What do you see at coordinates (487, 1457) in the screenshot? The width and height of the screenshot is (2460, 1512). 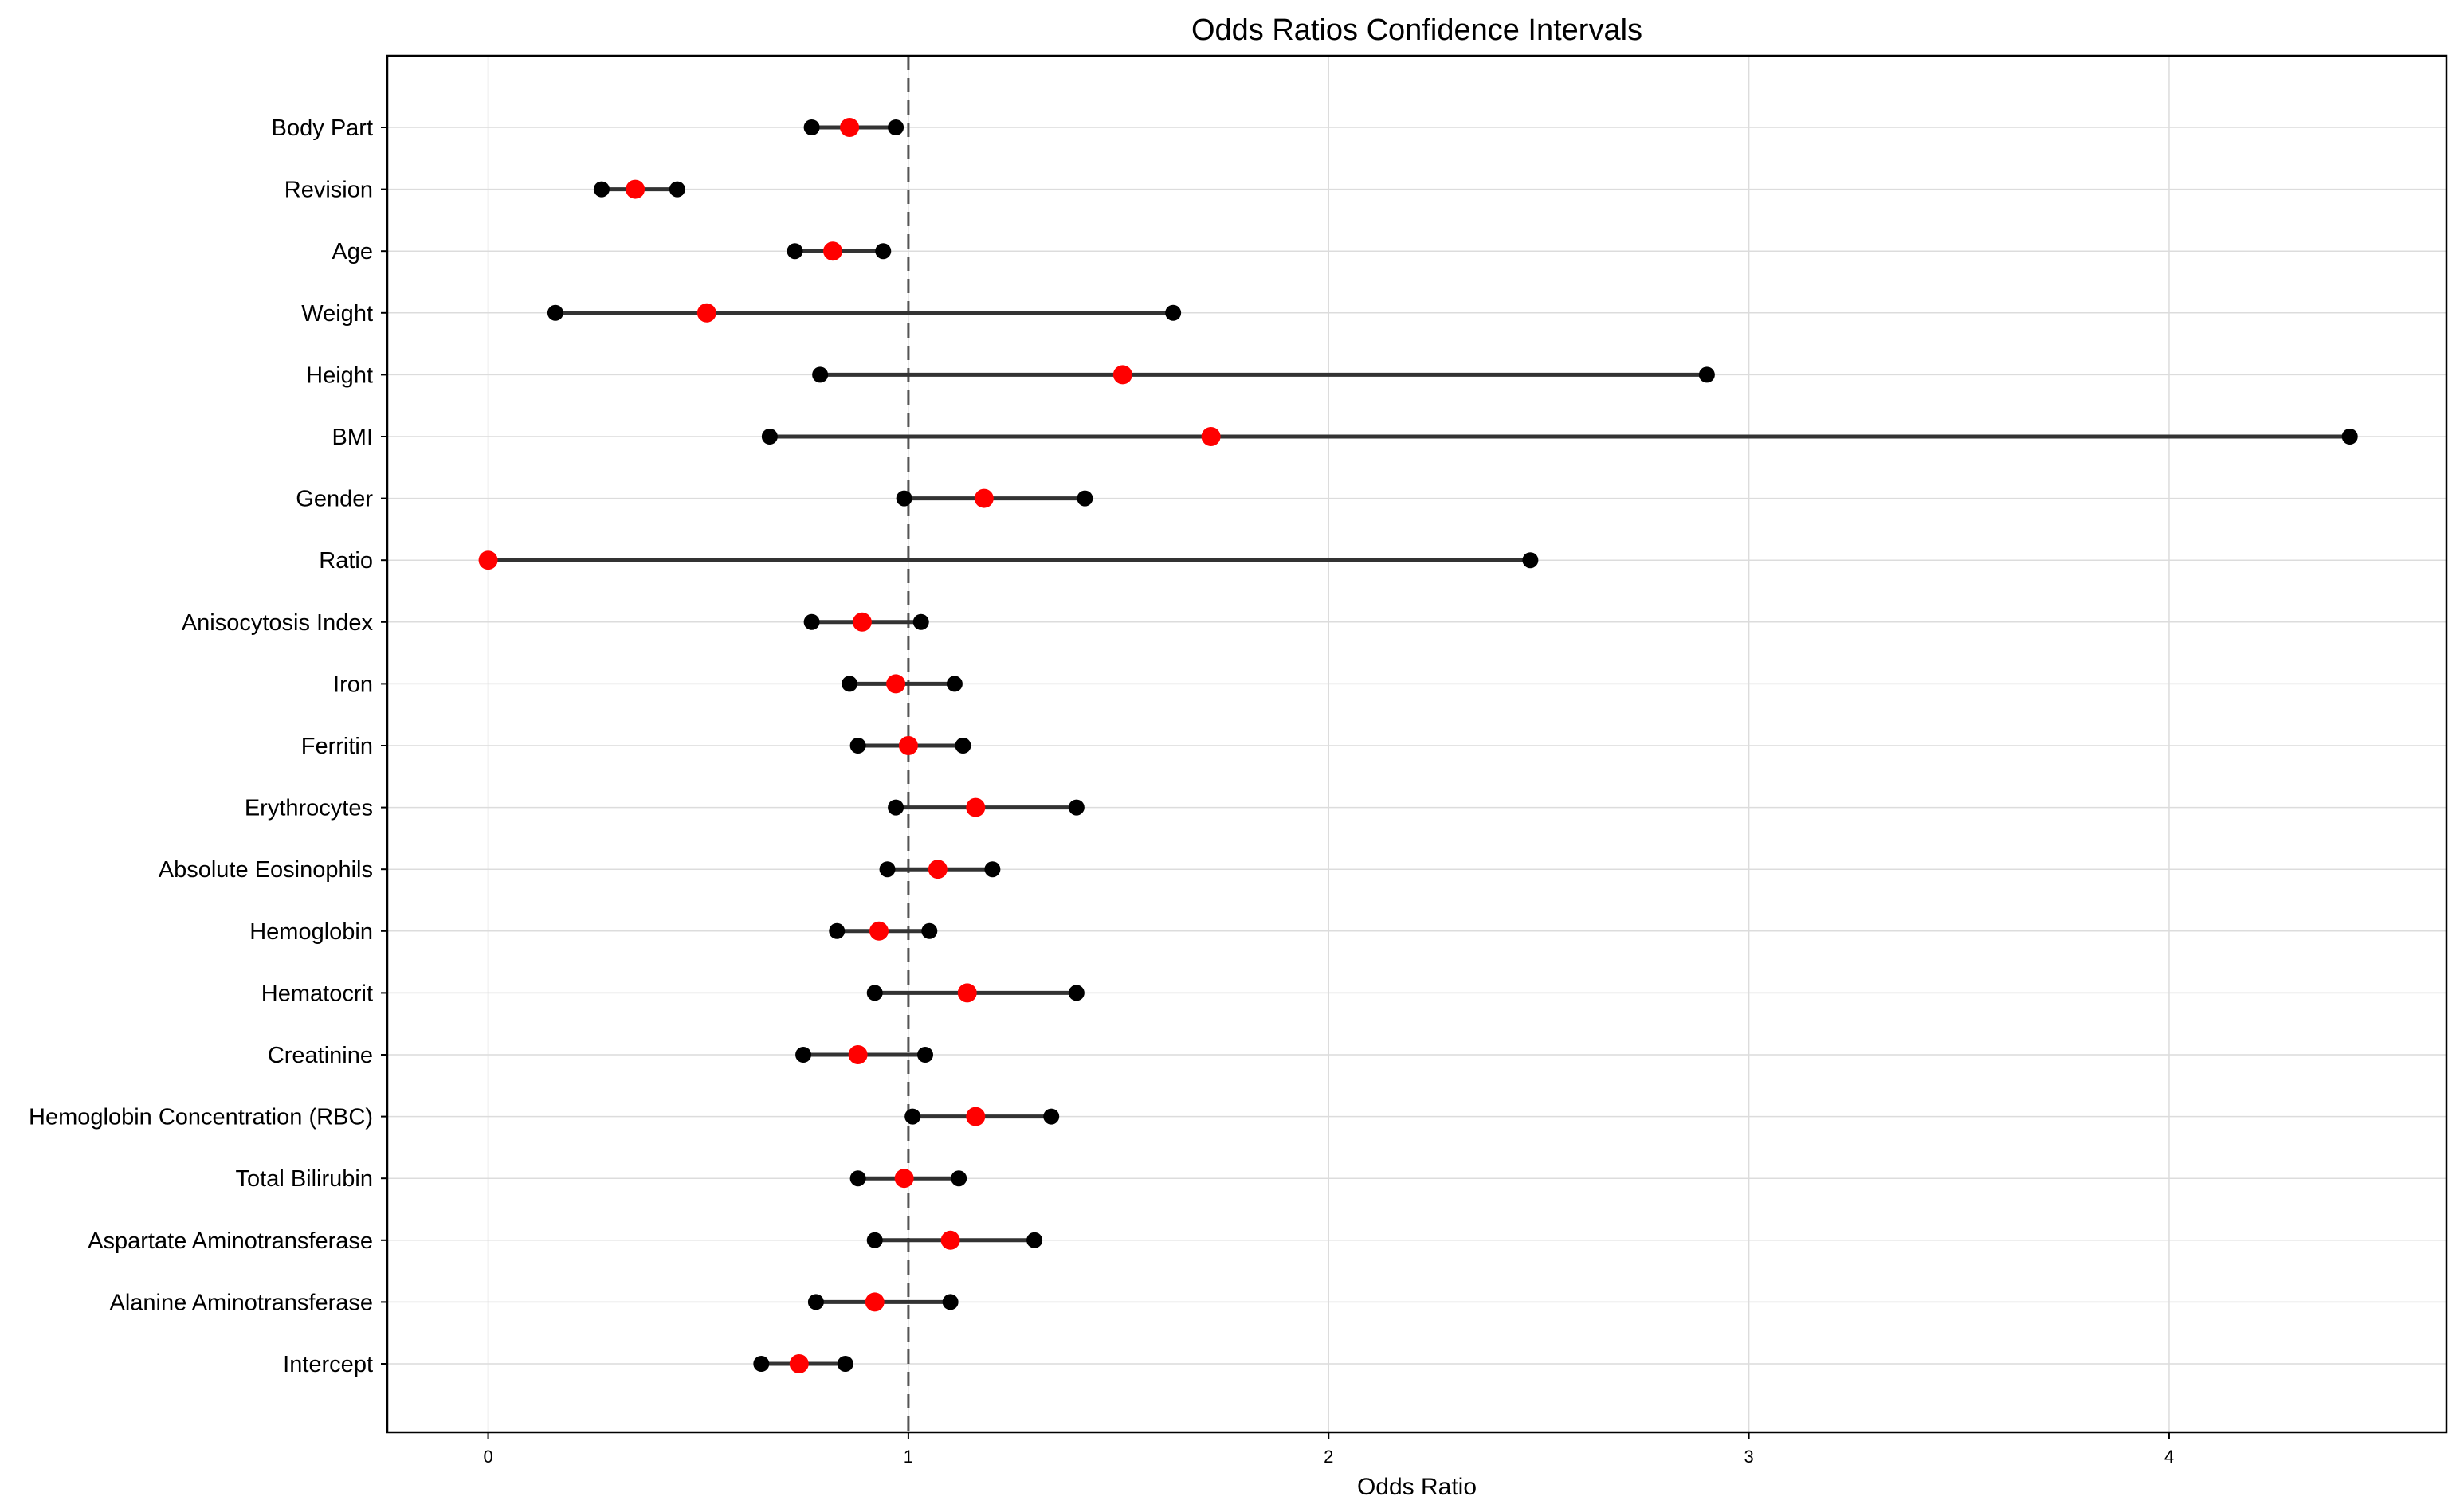 I see `x-tick-label: 0` at bounding box center [487, 1457].